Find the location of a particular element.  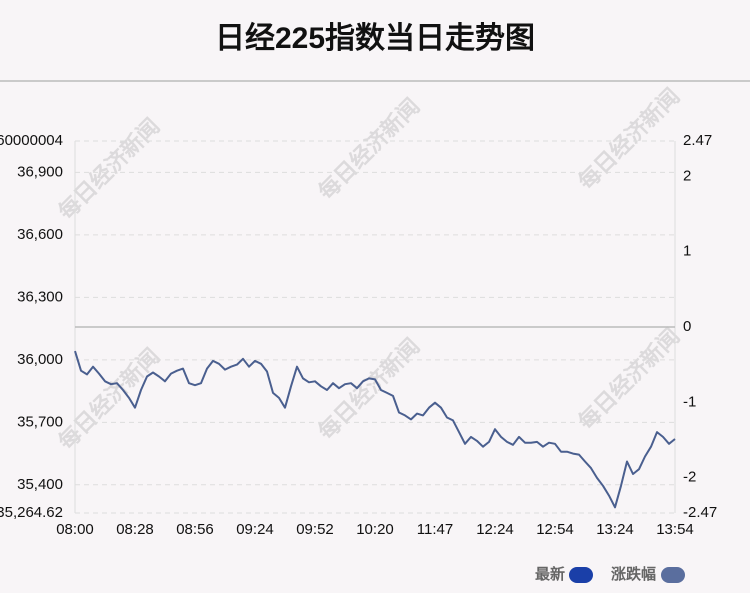

y2-tick-label: 2 is located at coordinates (687, 175).